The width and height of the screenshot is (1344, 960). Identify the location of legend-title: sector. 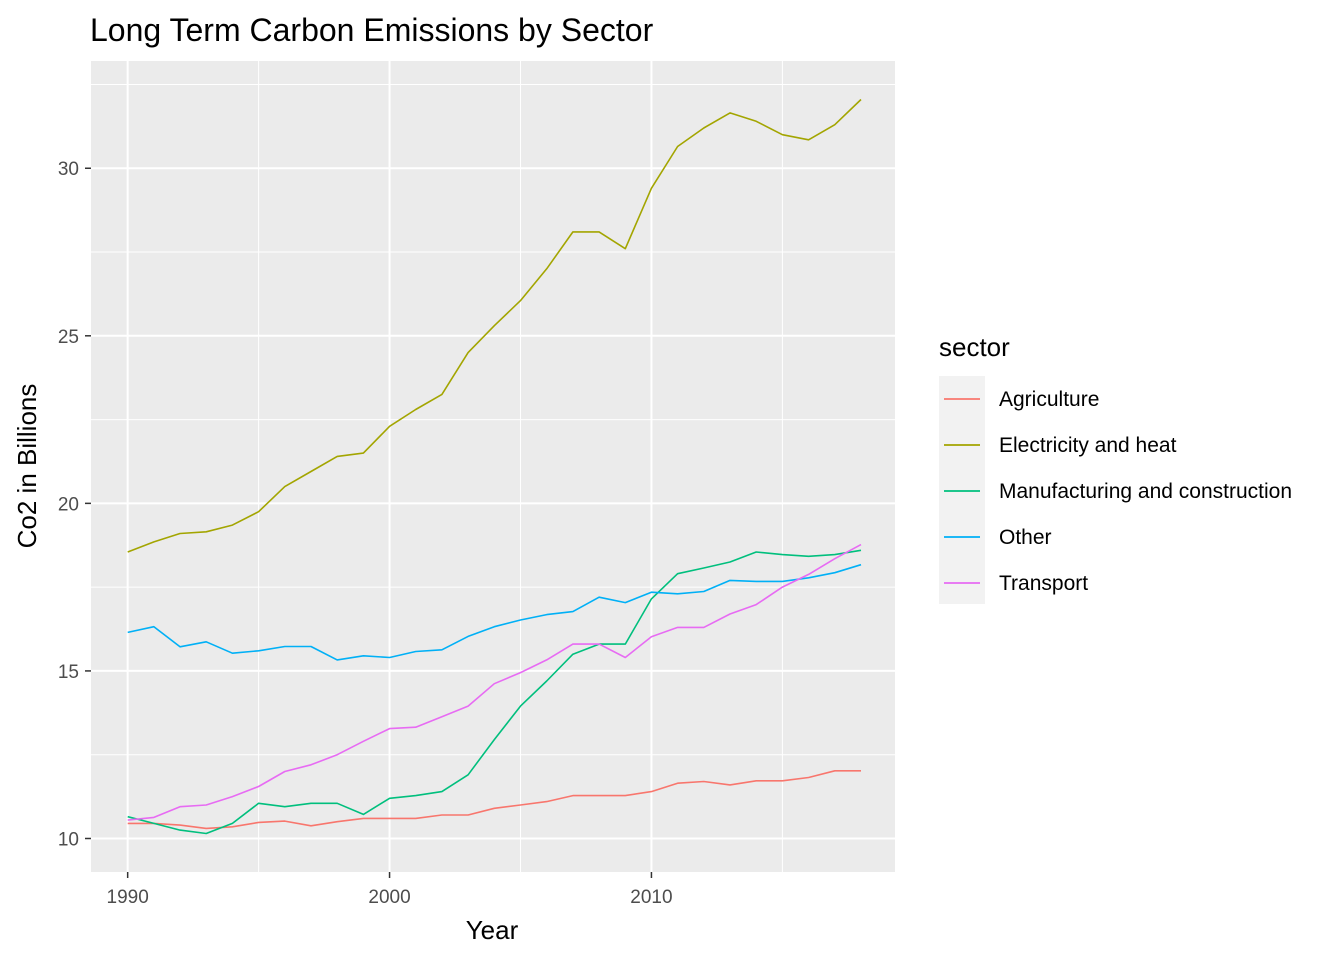
(974, 347).